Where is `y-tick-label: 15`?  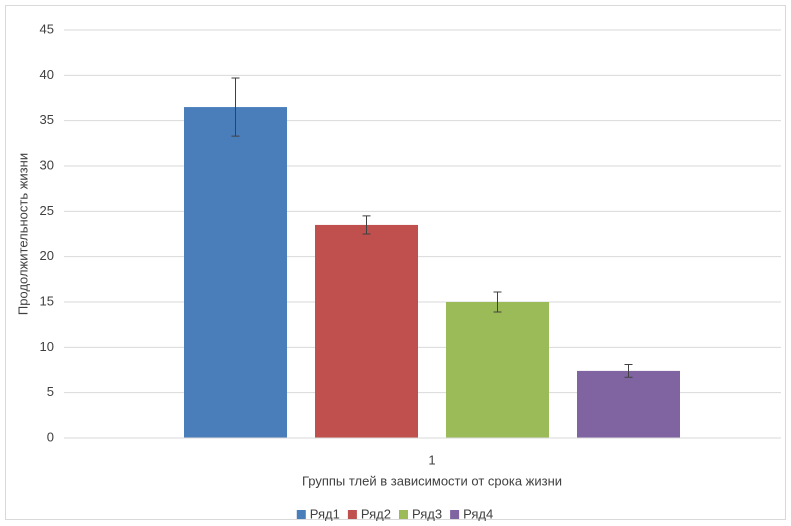
y-tick-label: 15 is located at coordinates (47, 300).